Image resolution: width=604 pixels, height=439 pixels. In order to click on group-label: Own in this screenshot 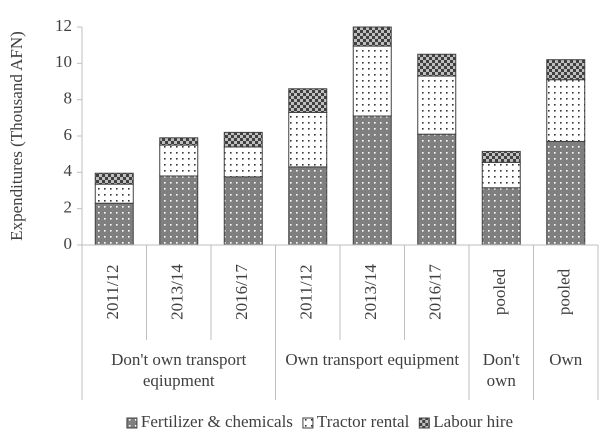, I will do `click(566, 359)`.